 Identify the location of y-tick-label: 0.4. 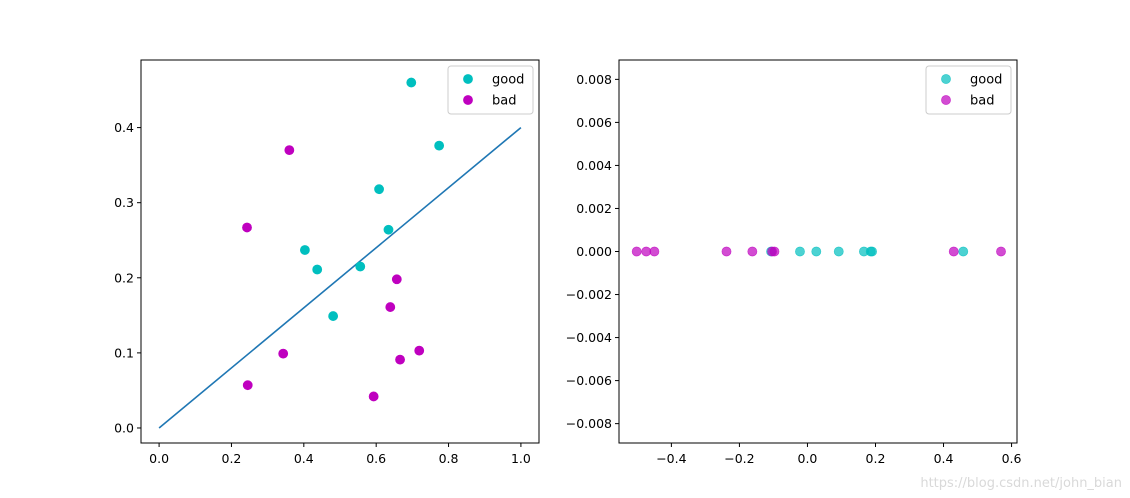
(124, 127).